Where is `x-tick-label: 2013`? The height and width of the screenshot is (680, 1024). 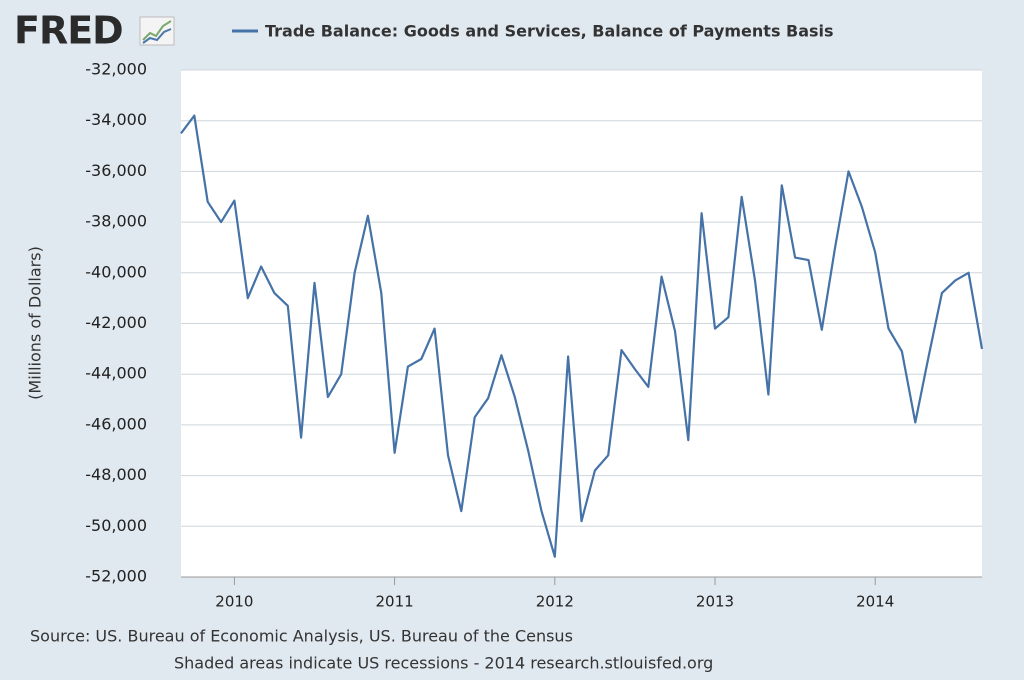
x-tick-label: 2013 is located at coordinates (715, 602).